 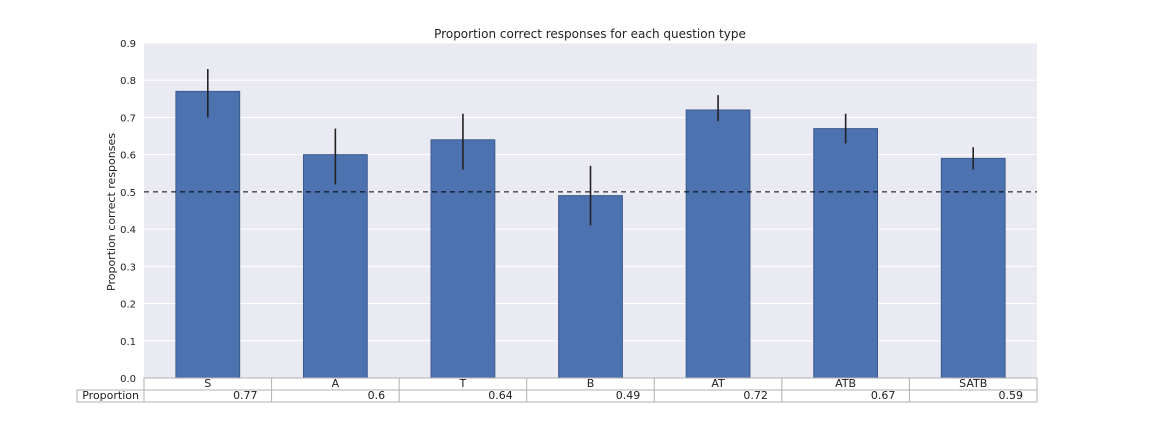 I want to click on table-cell: 0.64, so click(x=500, y=395).